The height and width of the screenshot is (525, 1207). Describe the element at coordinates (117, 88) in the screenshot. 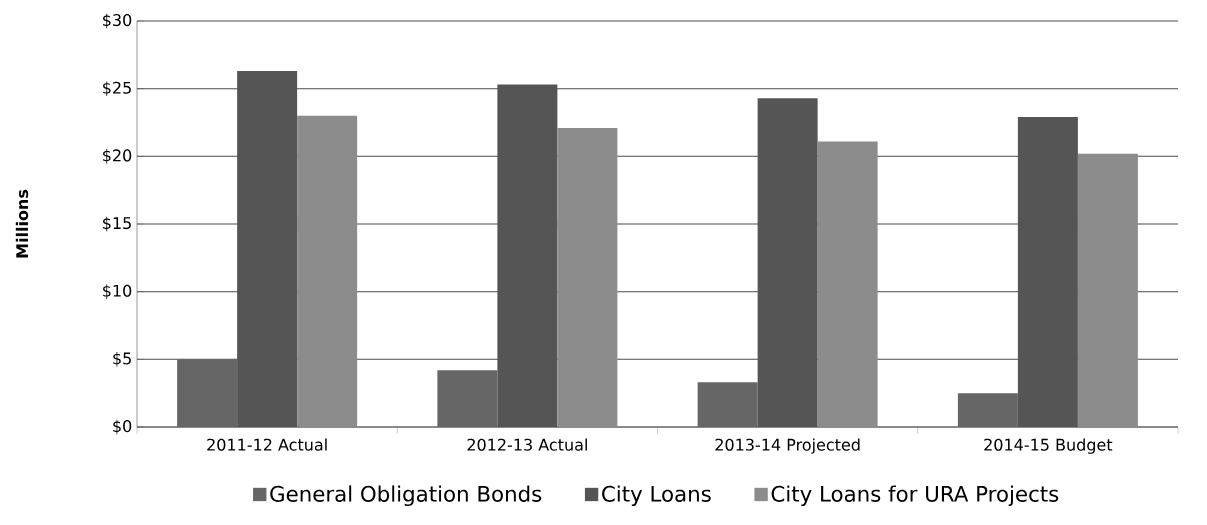

I see `y-tick-label: $25` at that location.